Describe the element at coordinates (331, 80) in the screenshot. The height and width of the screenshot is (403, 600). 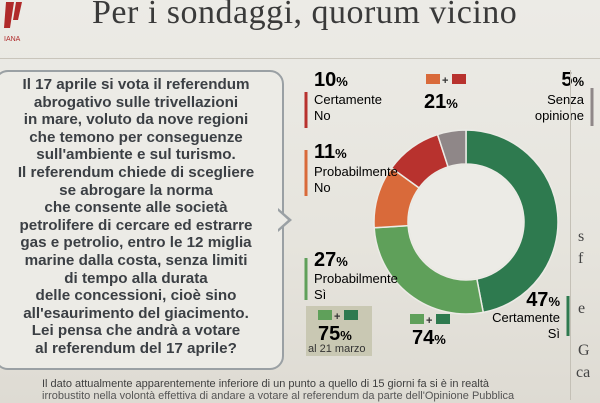
I see `label-cert-no-pct: 10%` at that location.